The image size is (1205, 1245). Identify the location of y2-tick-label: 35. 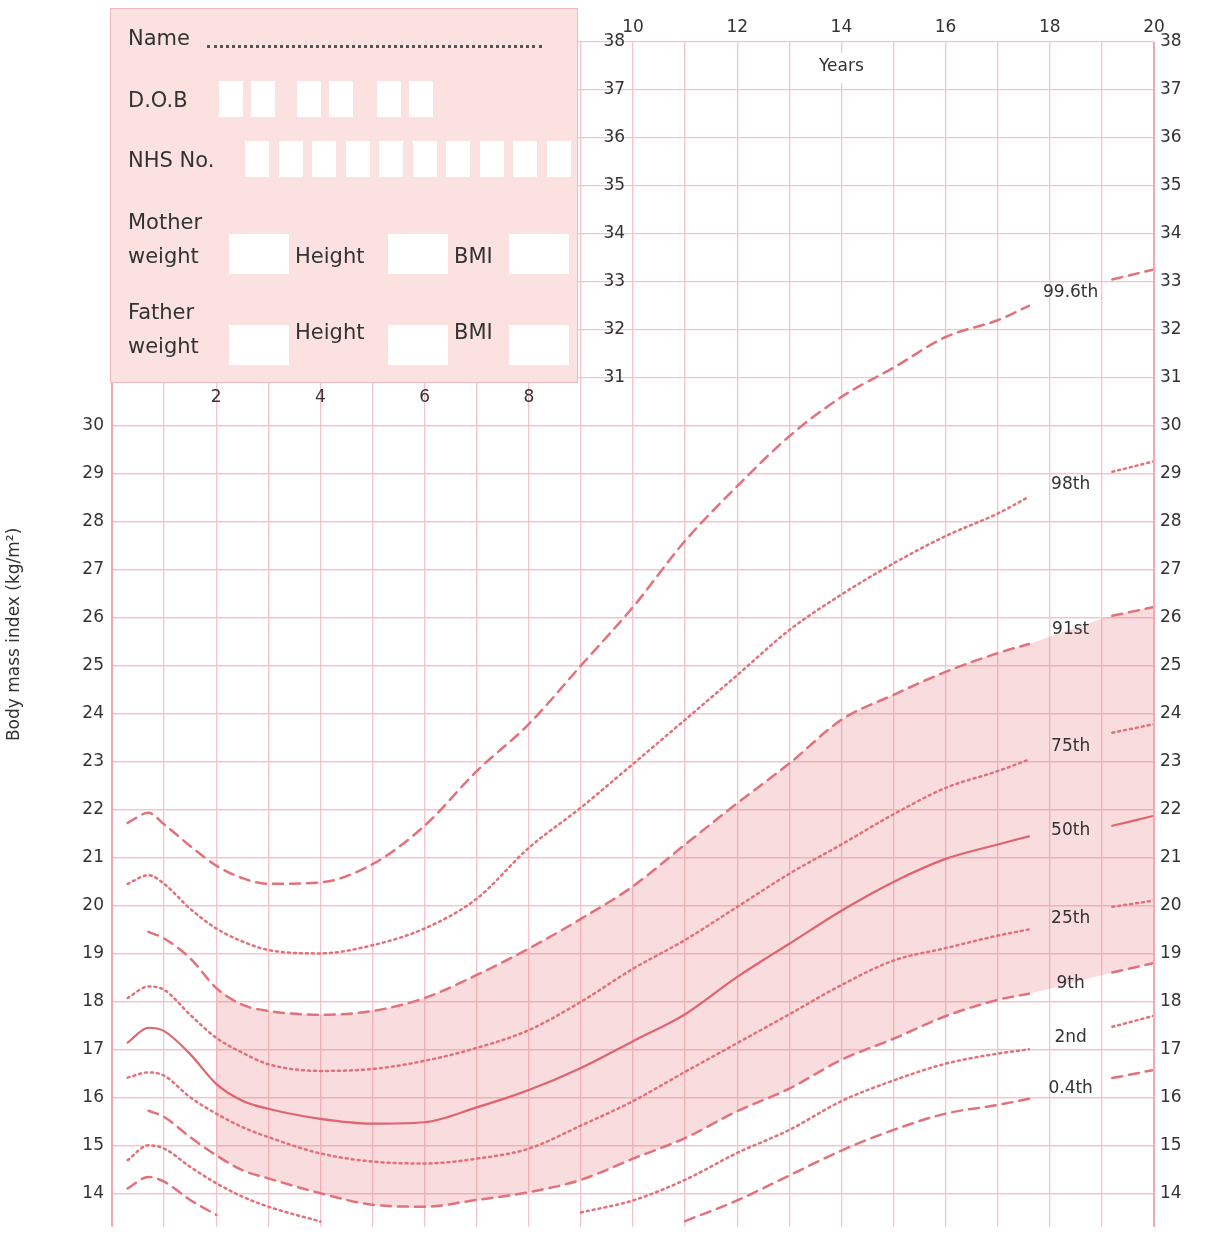
(1171, 184).